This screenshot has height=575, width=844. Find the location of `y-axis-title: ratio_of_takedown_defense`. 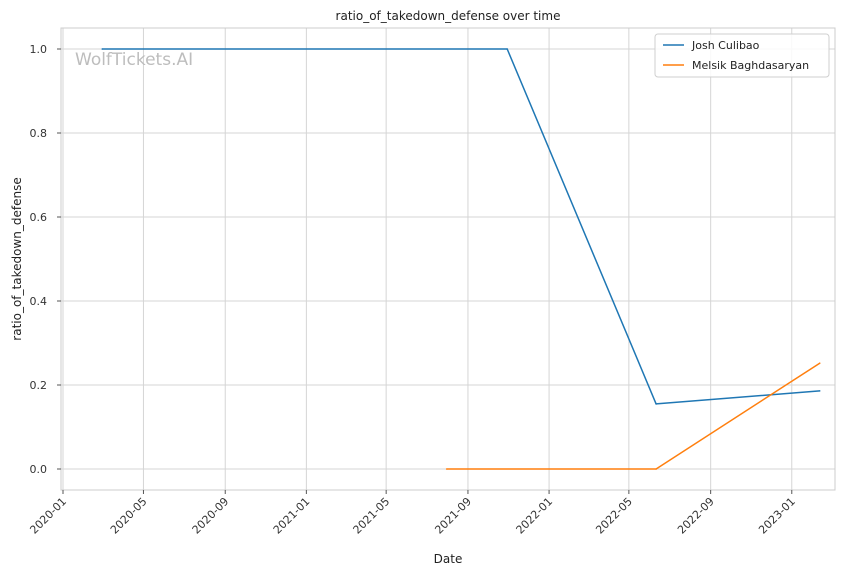

y-axis-title: ratio_of_takedown_defense is located at coordinates (17, 258).